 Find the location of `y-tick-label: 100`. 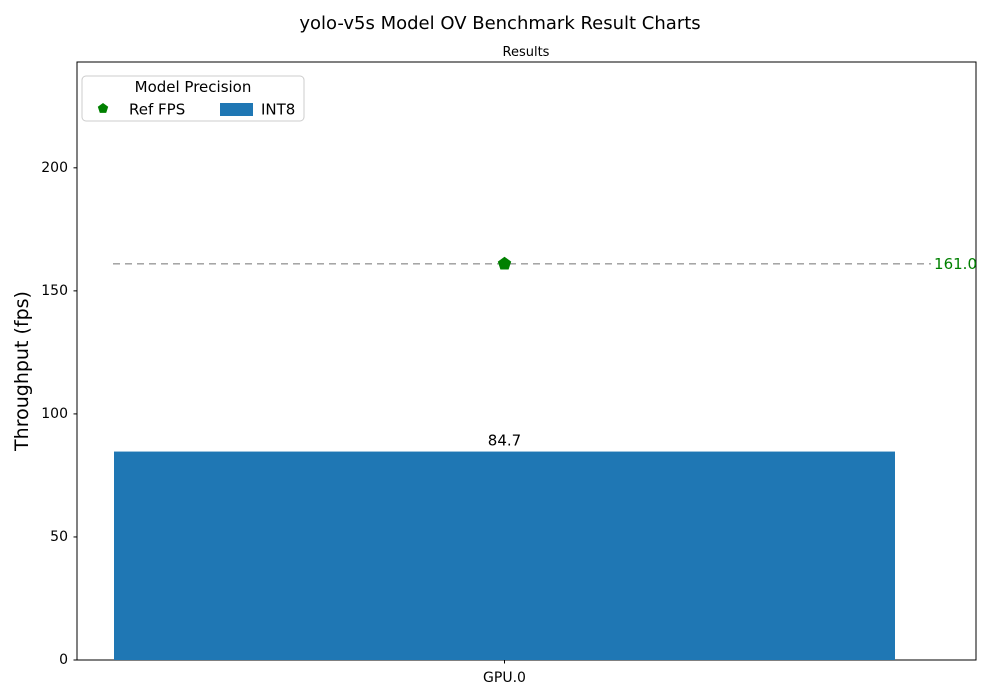

y-tick-label: 100 is located at coordinates (54, 414).